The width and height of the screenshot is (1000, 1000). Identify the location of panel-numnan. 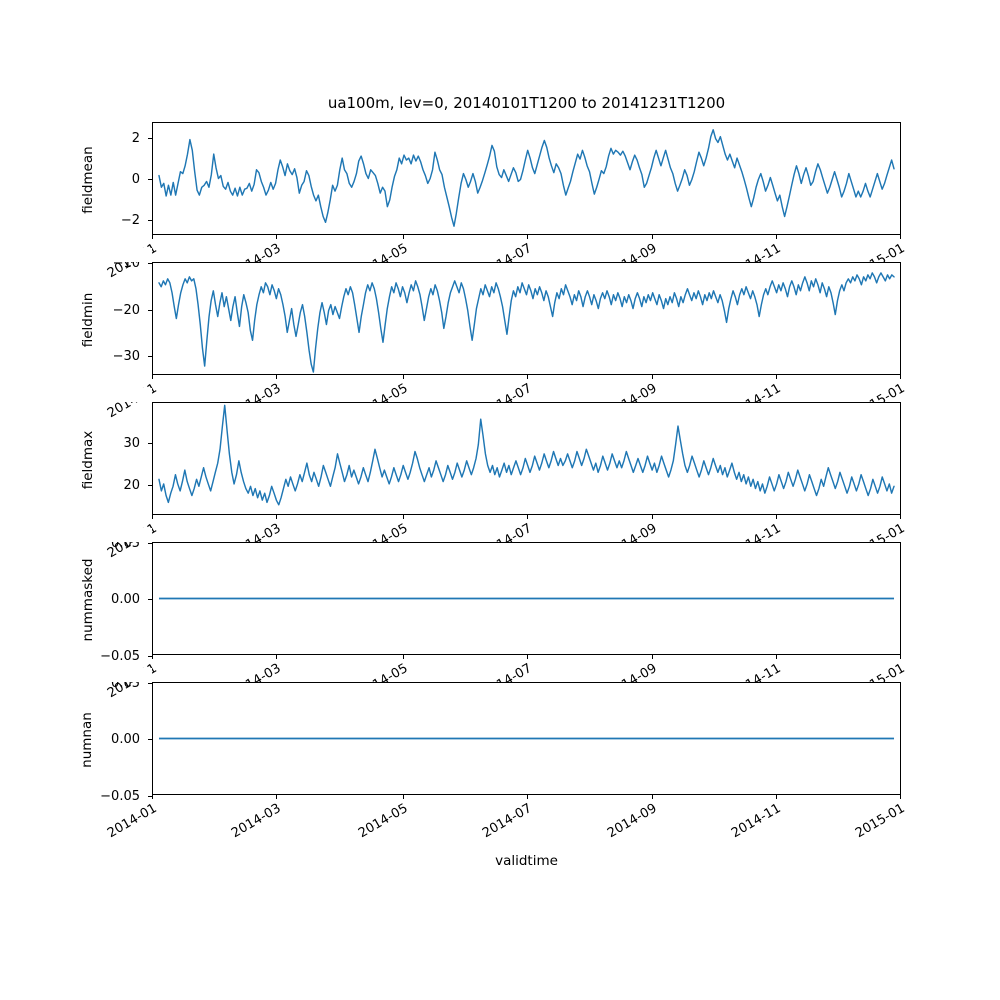
(526, 738).